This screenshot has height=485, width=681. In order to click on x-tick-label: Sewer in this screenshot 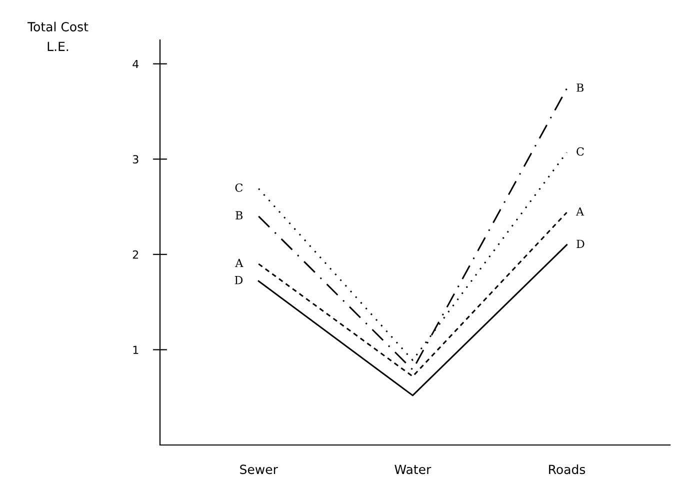, I will do `click(259, 469)`.